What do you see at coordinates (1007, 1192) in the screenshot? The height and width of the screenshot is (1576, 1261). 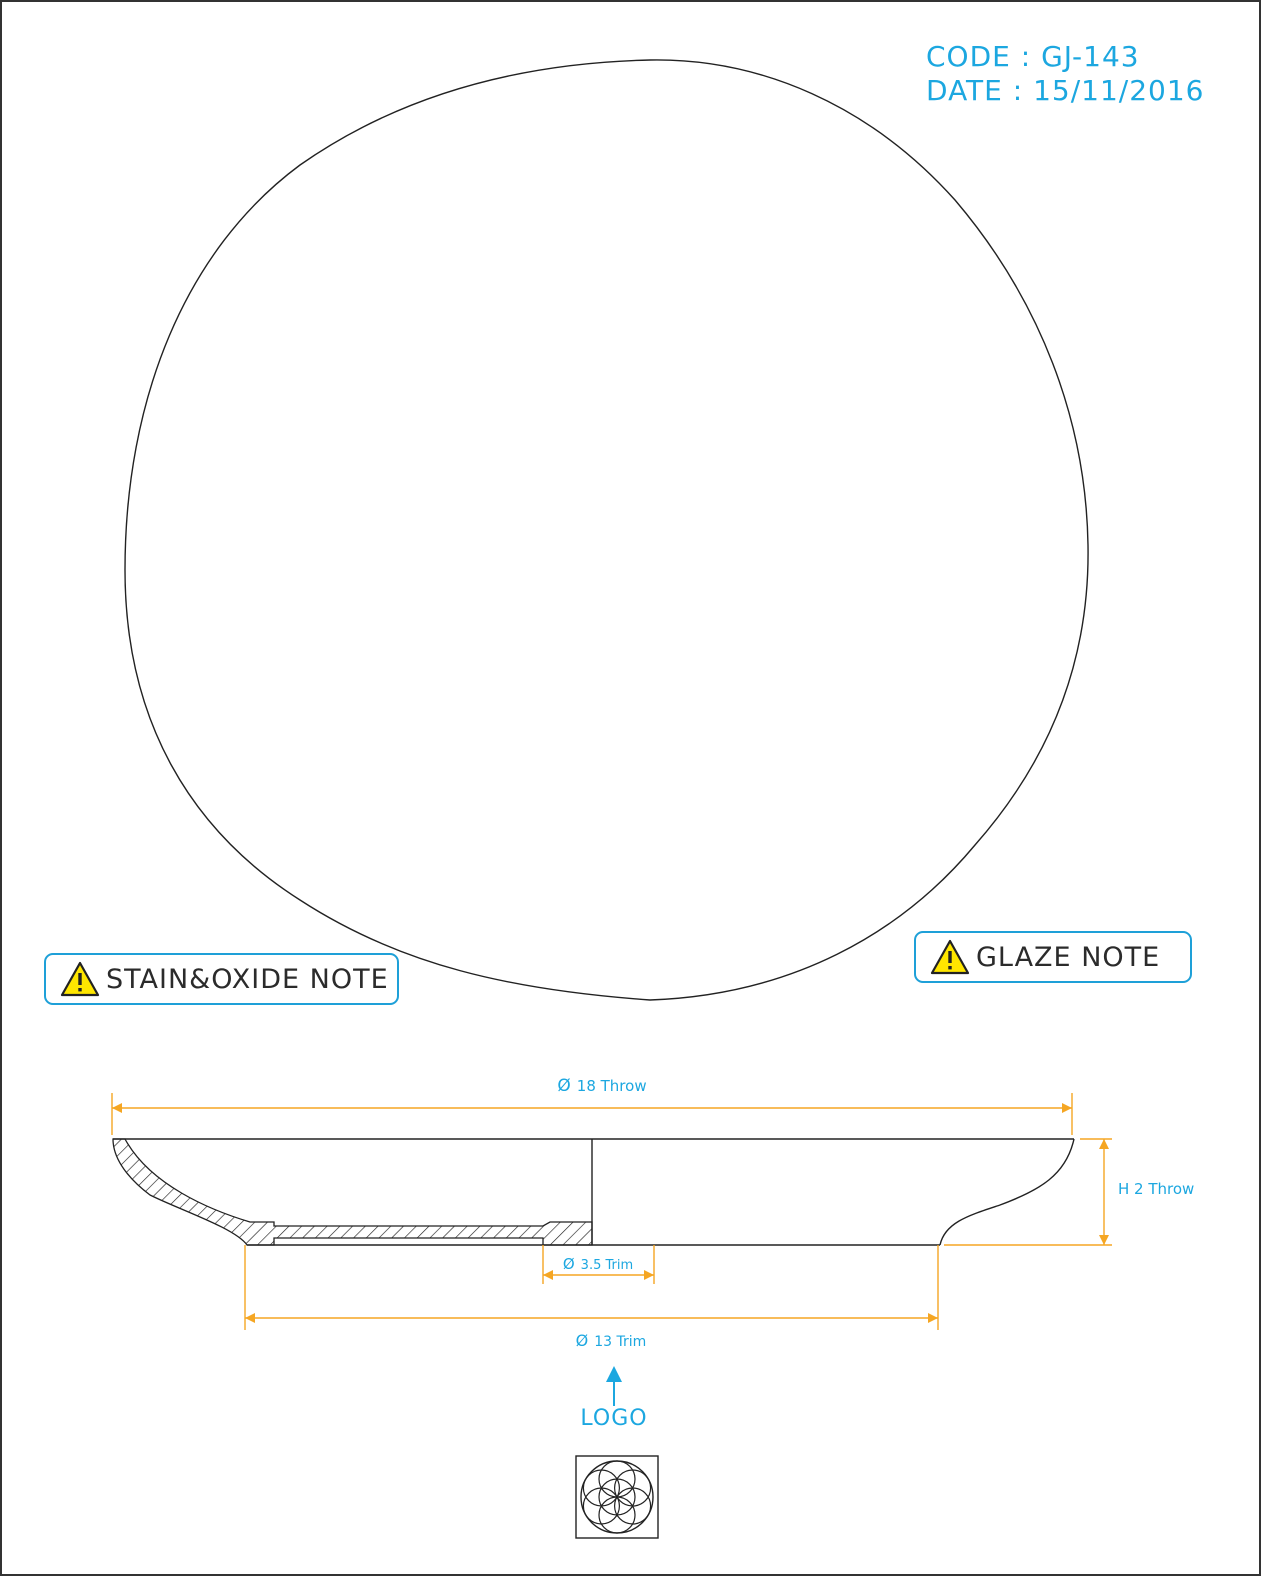 I see `right-profile` at bounding box center [1007, 1192].